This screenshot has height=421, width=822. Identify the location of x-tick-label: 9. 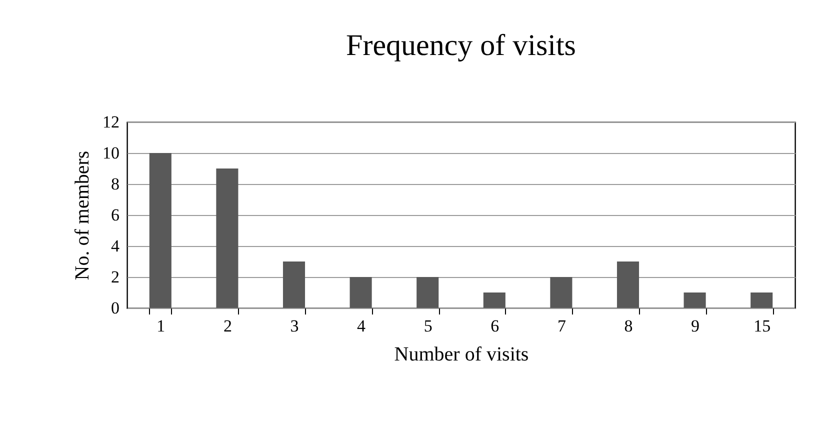
(695, 326).